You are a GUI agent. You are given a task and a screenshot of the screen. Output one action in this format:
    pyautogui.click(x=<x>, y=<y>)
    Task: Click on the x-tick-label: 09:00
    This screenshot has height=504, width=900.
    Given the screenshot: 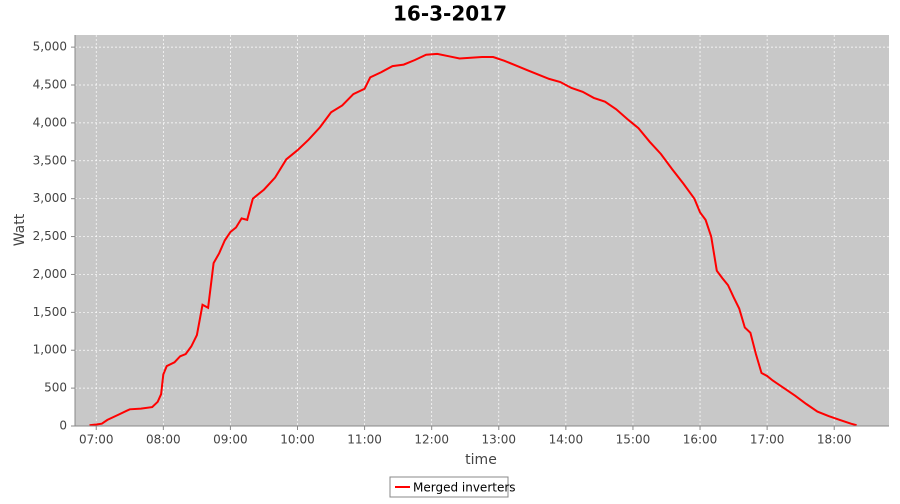 What is the action you would take?
    pyautogui.click(x=230, y=440)
    